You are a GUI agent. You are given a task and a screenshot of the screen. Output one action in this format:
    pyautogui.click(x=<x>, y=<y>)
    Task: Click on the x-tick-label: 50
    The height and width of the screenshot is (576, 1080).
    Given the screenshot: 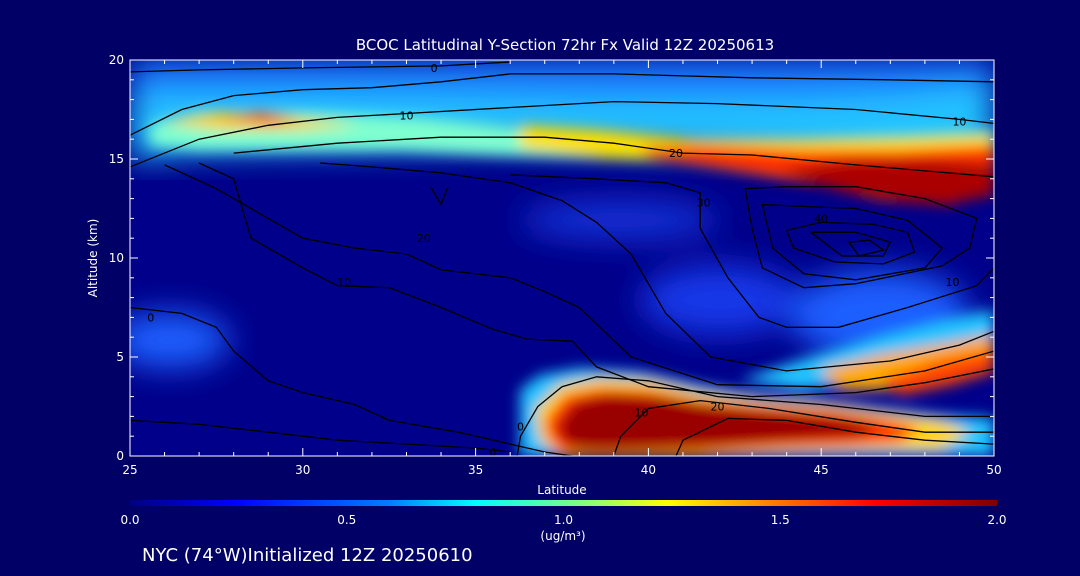 What is the action you would take?
    pyautogui.click(x=993, y=470)
    